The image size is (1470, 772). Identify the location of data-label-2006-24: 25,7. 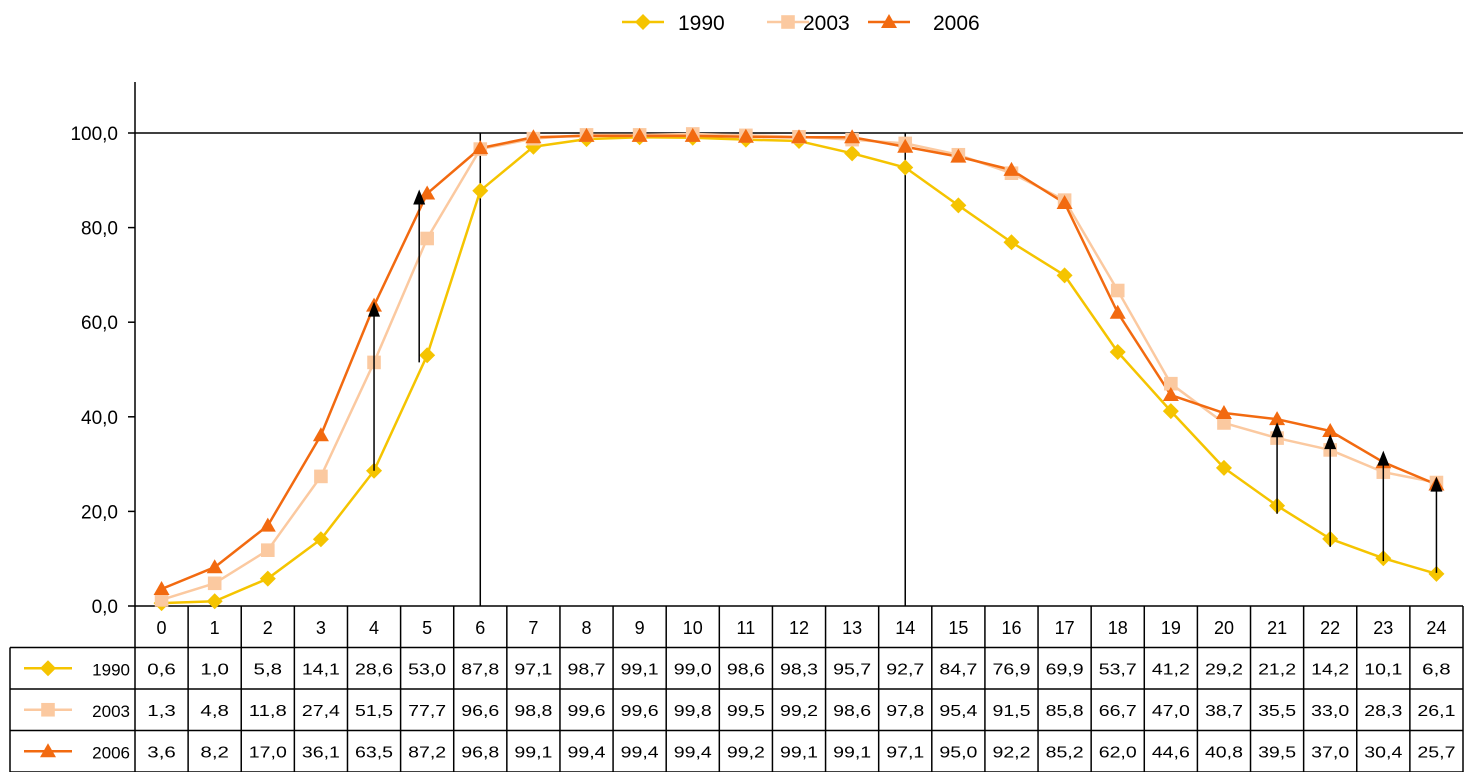
(1436, 752).